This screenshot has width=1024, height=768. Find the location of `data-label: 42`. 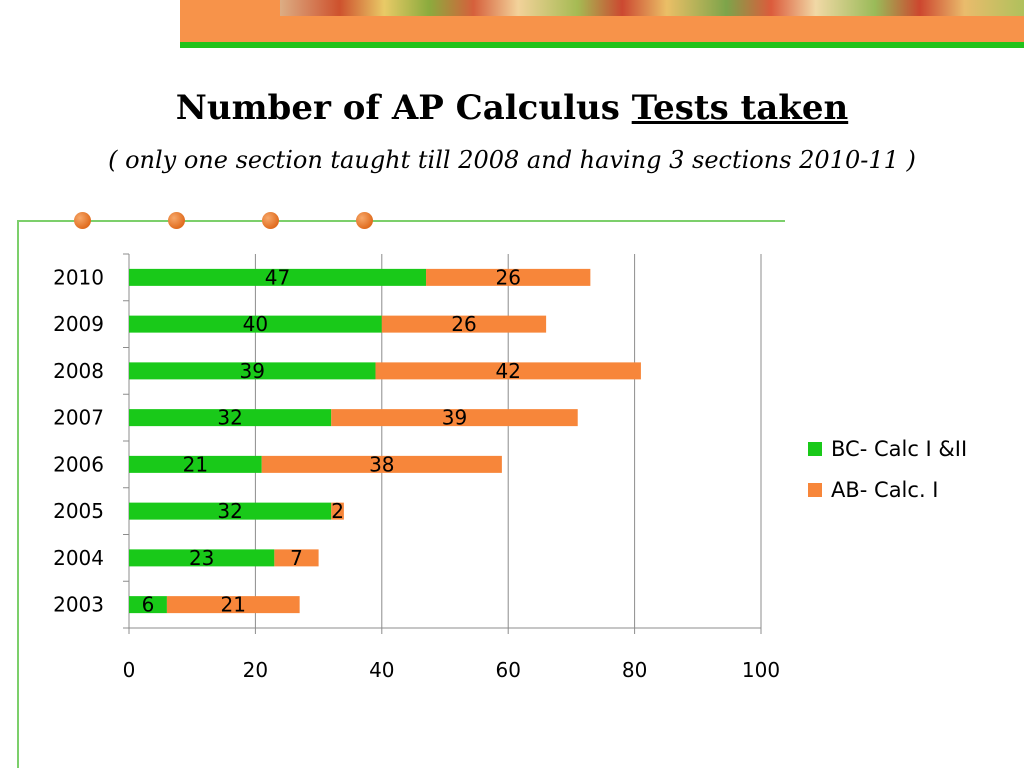

data-label: 42 is located at coordinates (507, 371).